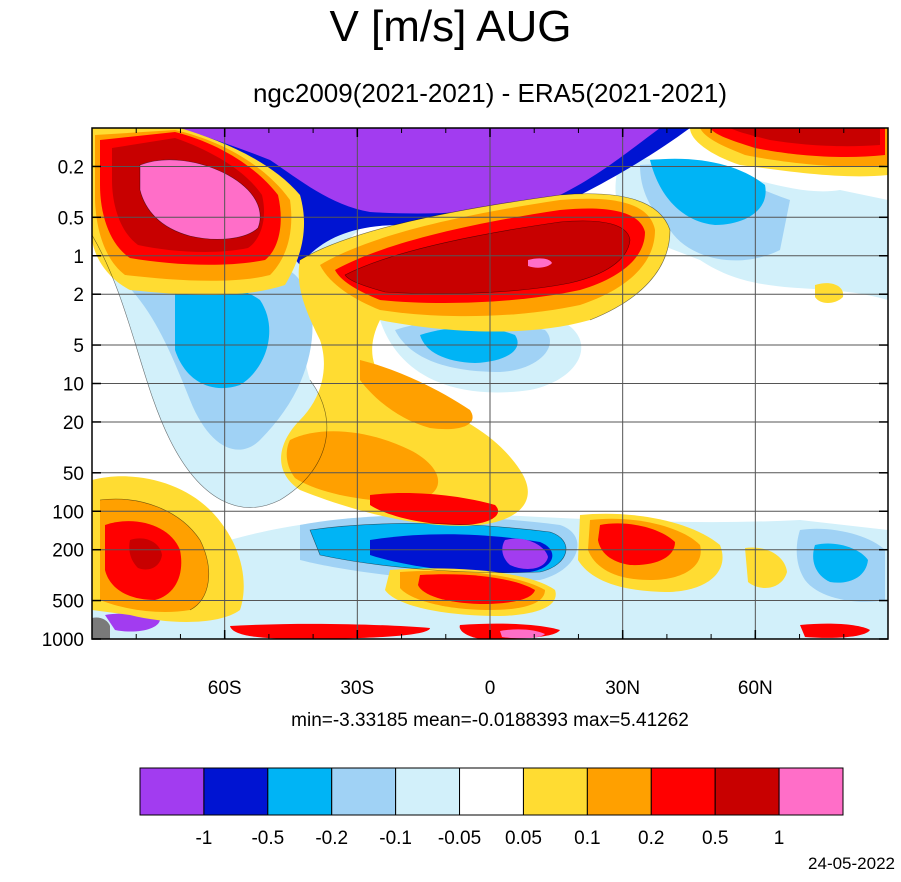  I want to click on y-tick-label: 10, so click(73, 385).